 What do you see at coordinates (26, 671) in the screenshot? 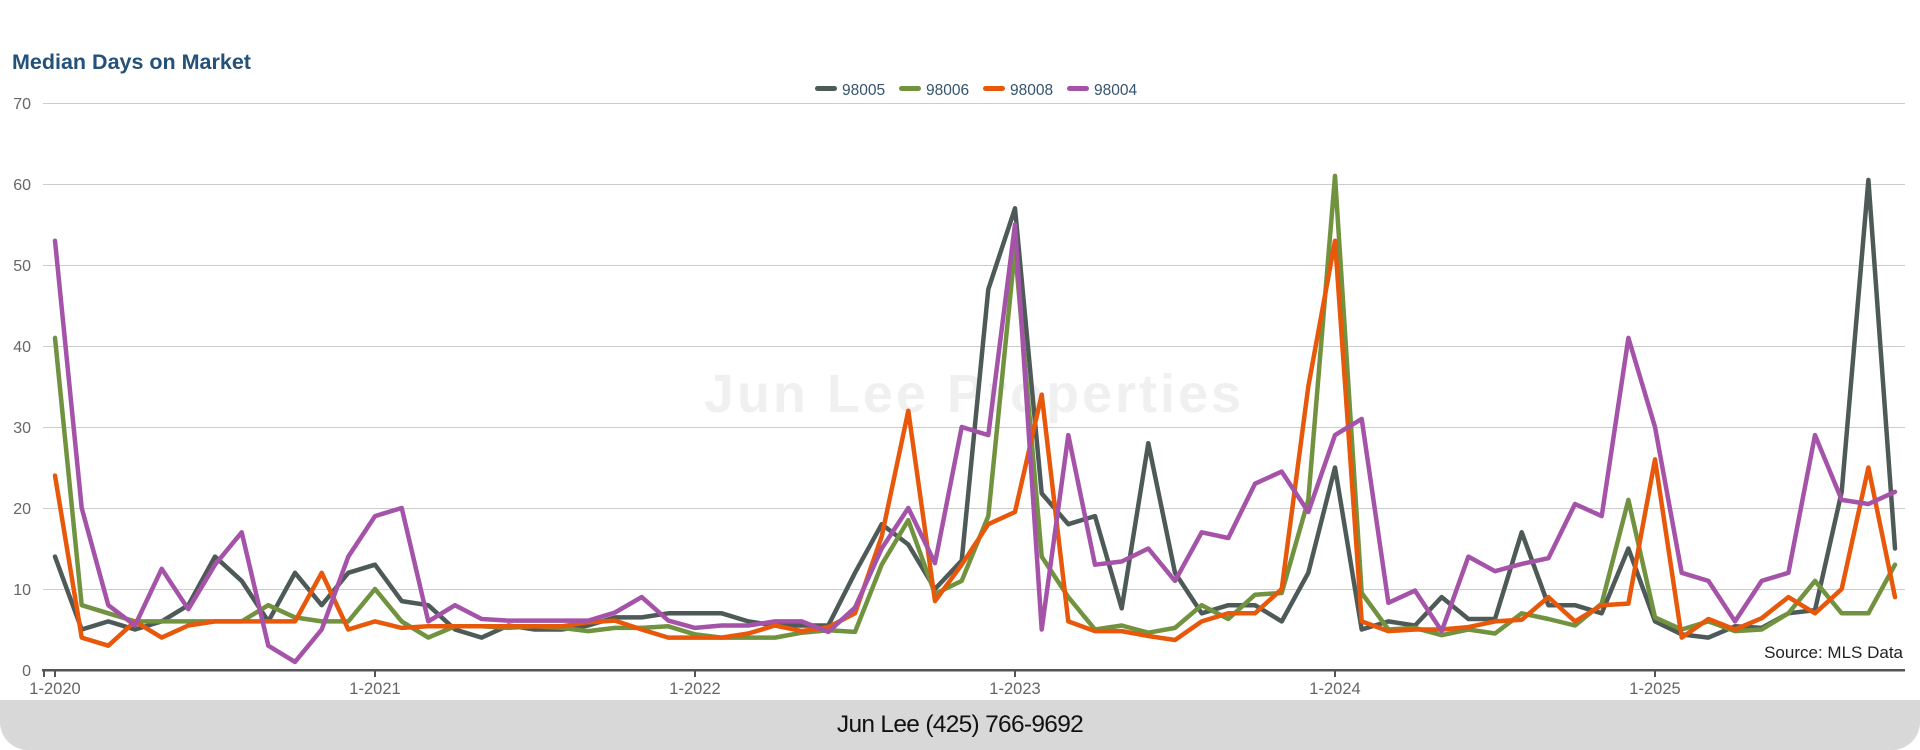
I see `svg-text: 0` at bounding box center [26, 671].